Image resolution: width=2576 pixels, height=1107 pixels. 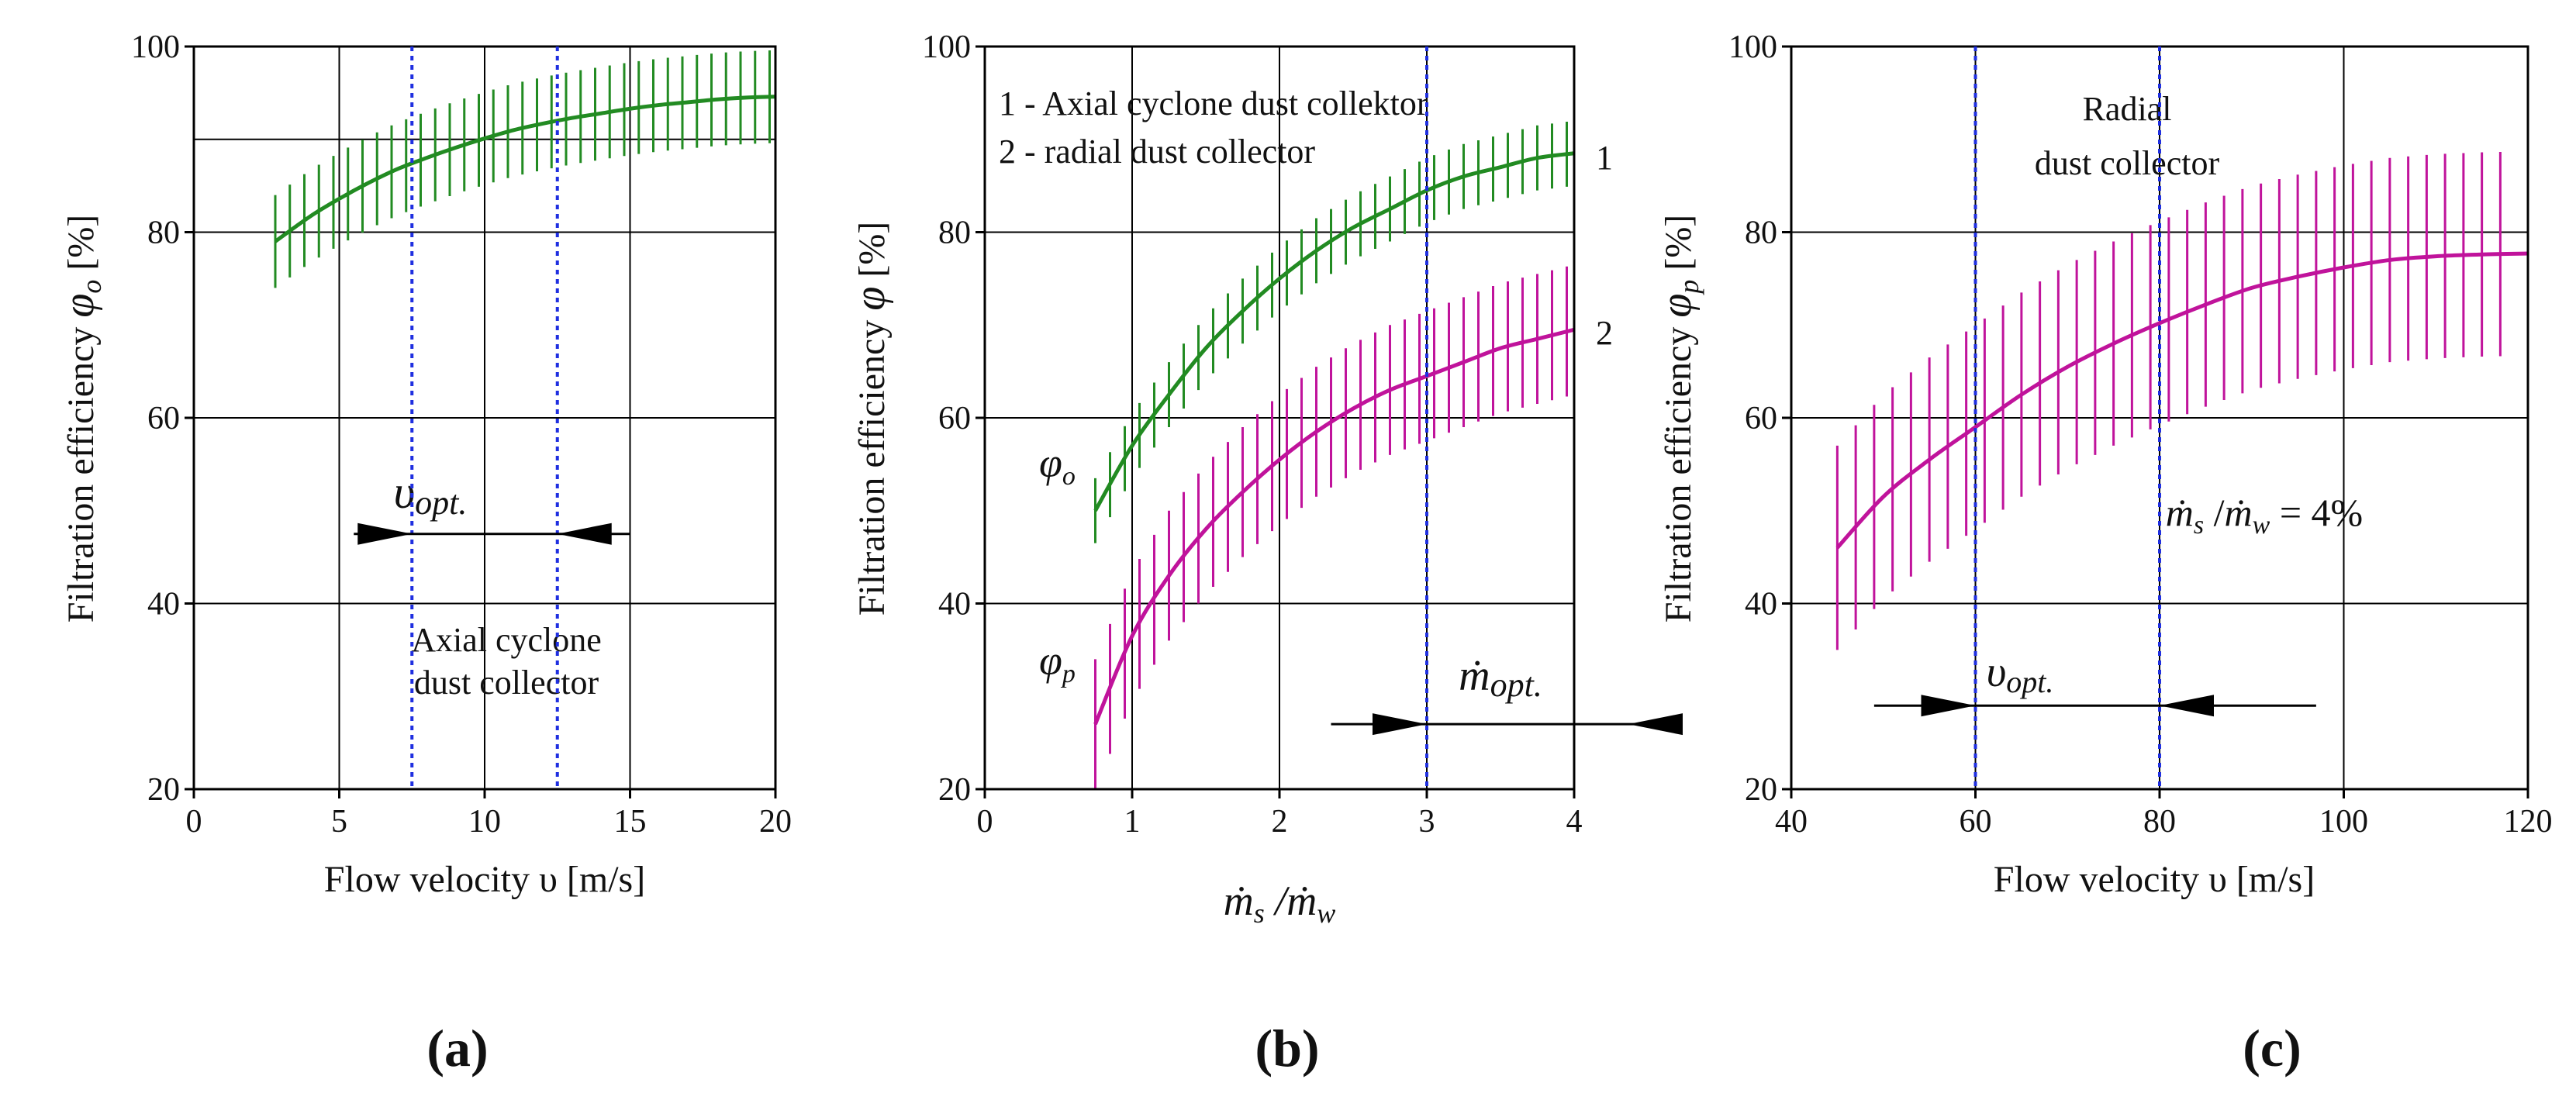 What do you see at coordinates (91, 287) in the screenshot?
I see `y-axis-label-a-sub: o` at bounding box center [91, 287].